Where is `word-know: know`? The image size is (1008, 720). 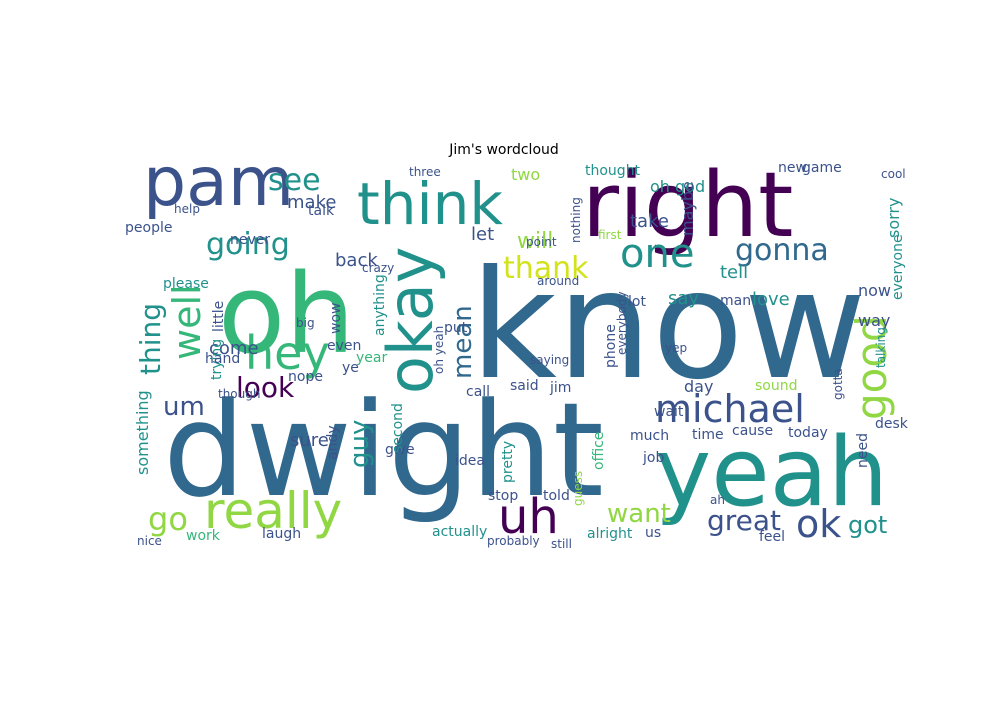
word-know: know is located at coordinates (668, 326).